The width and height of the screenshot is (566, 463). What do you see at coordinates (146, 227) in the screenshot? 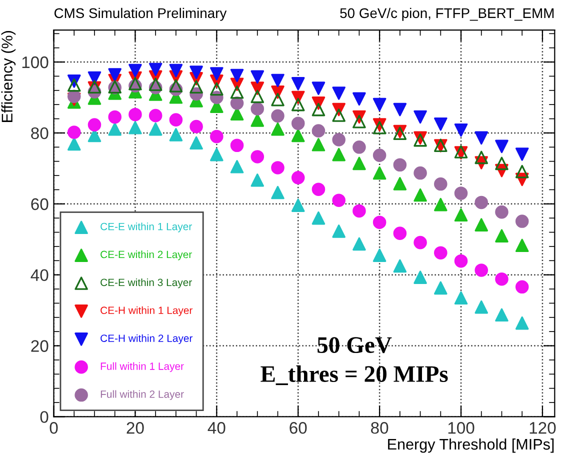
I see `legend-label: CE-E within 1 Layer` at bounding box center [146, 227].